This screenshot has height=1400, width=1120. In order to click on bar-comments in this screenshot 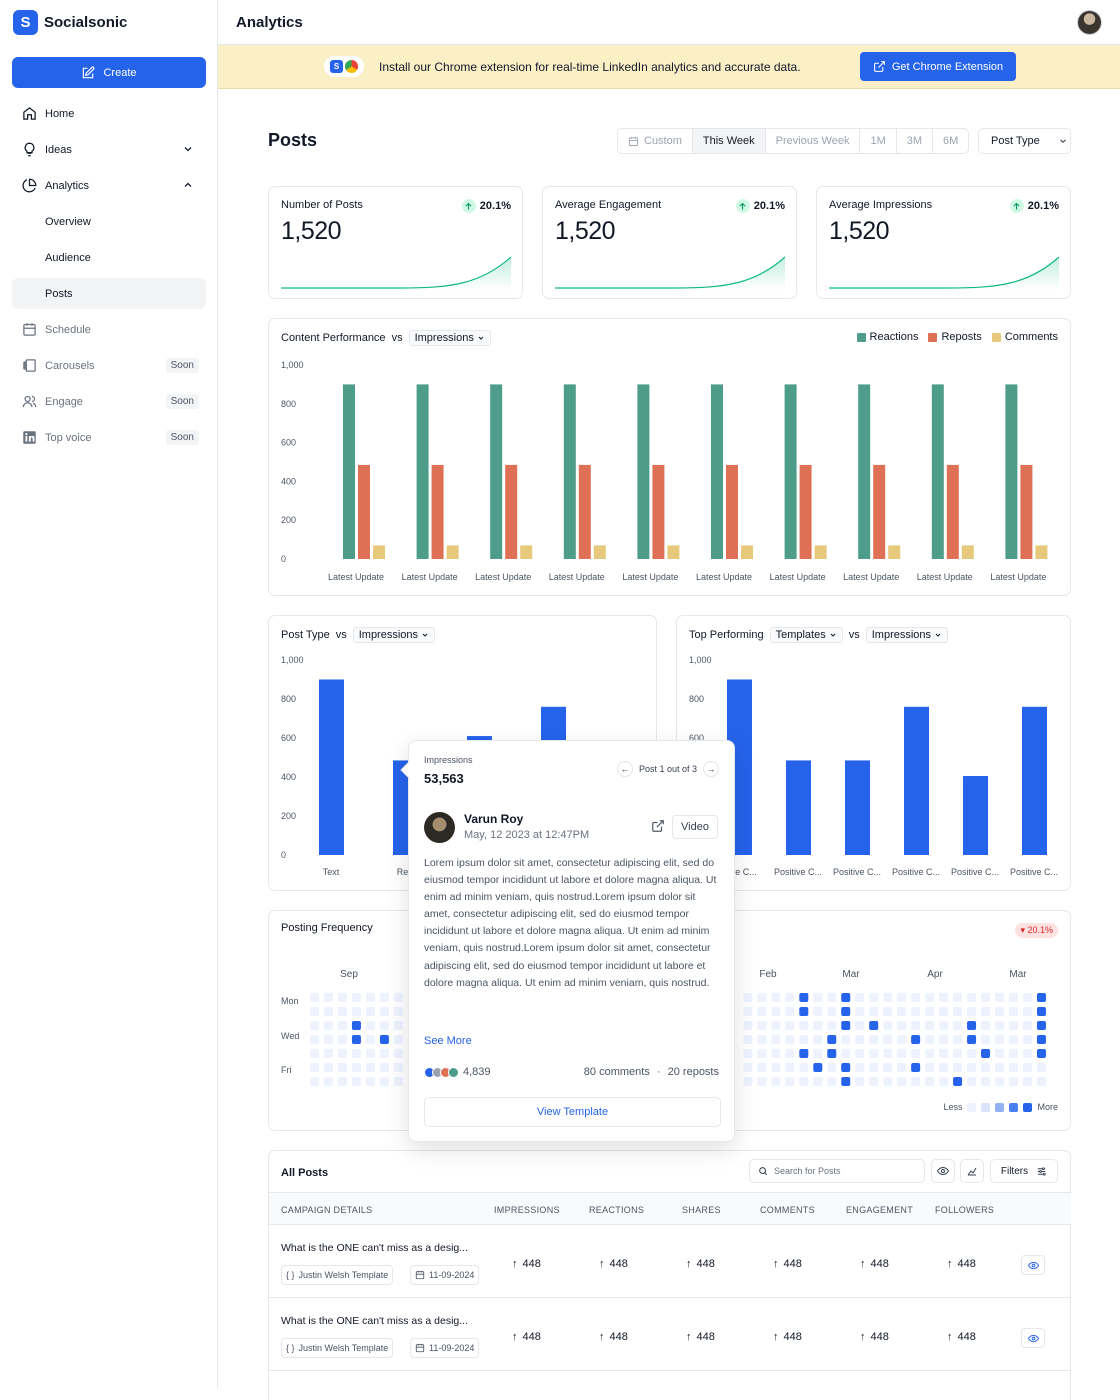, I will do `click(599, 552)`.